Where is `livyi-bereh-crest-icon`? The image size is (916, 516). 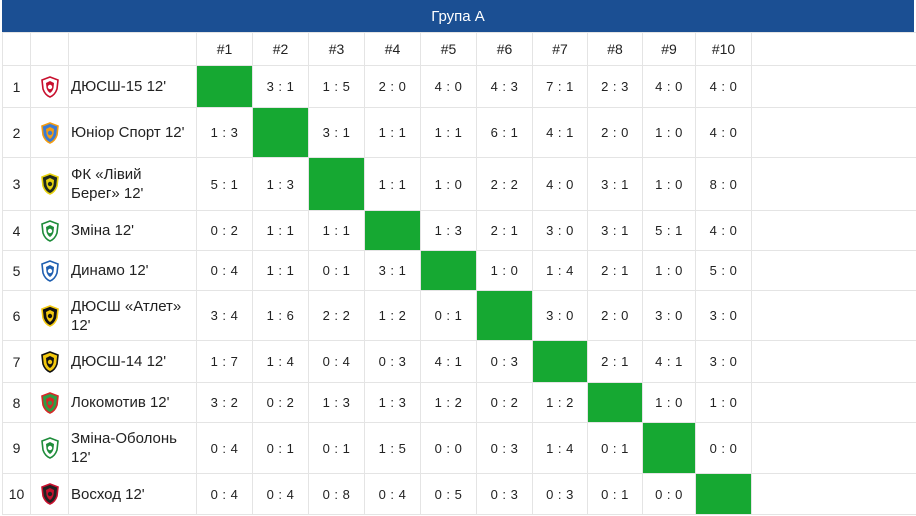 livyi-bereh-crest-icon is located at coordinates (49, 184).